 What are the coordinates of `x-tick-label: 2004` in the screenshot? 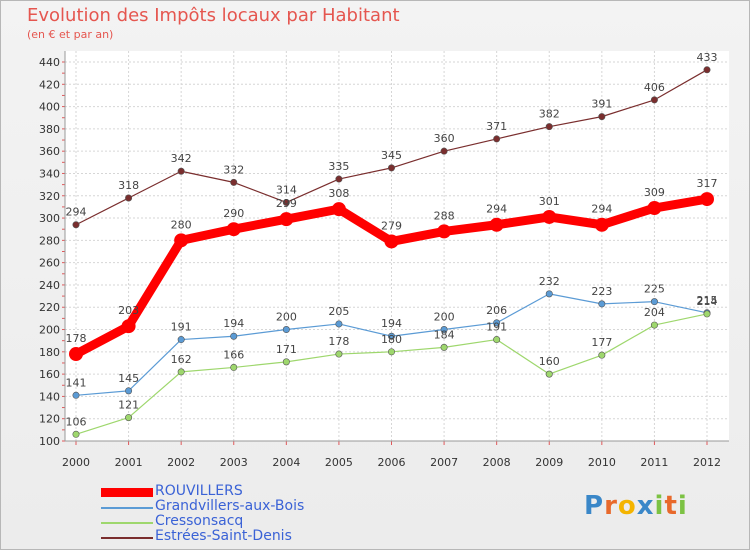 It's located at (286, 462).